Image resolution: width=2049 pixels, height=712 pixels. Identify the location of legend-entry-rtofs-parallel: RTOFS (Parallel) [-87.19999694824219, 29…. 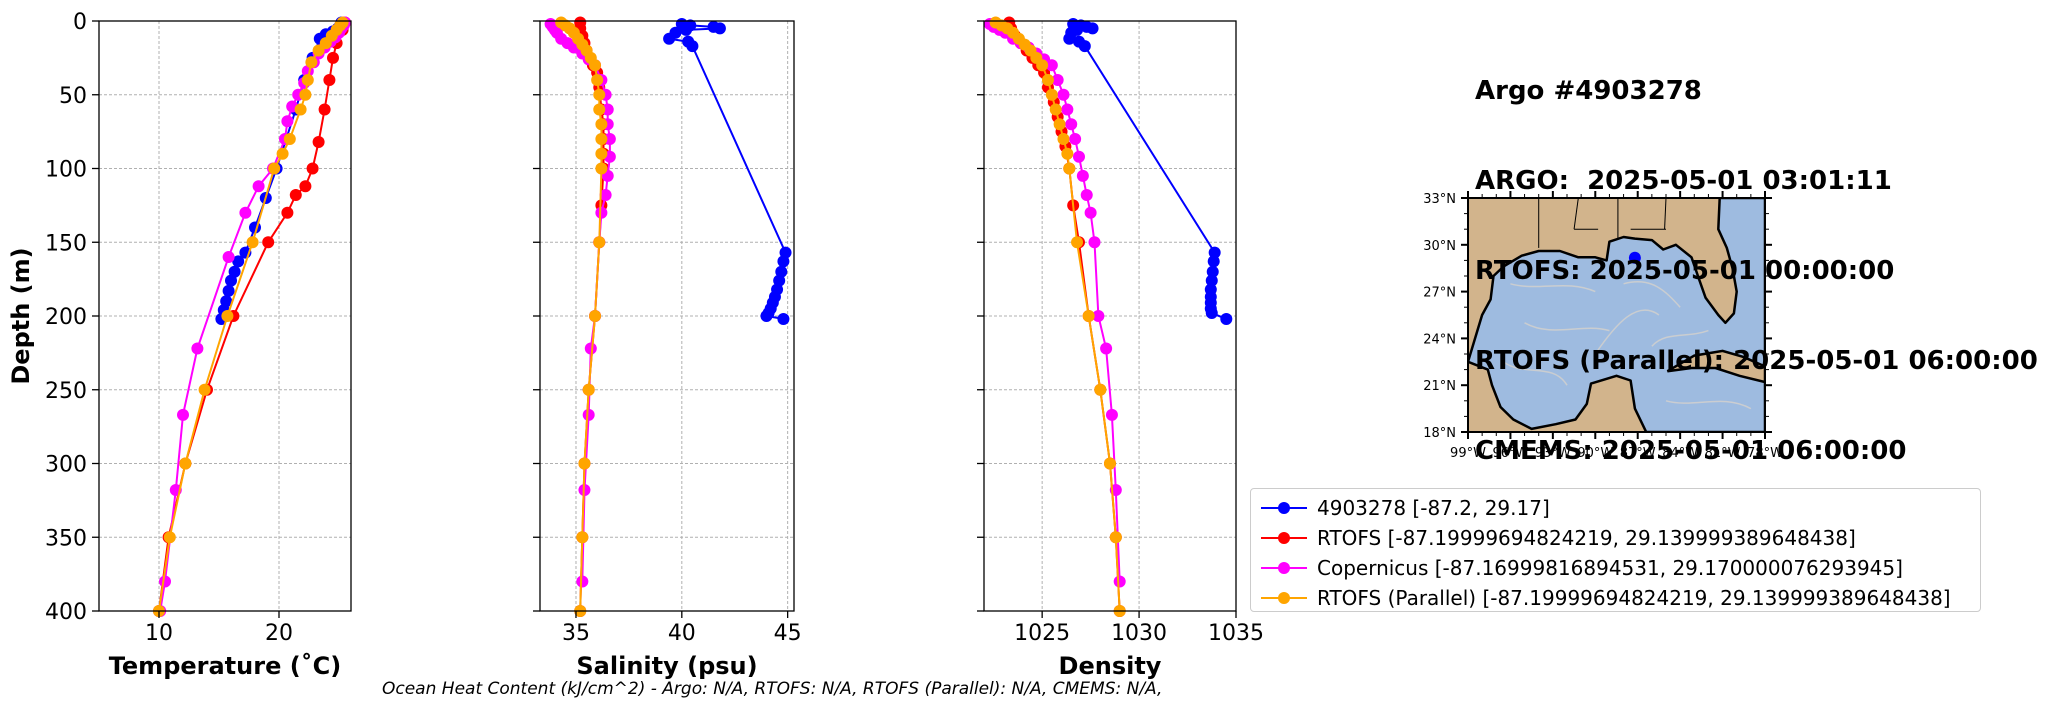
(1615, 598).